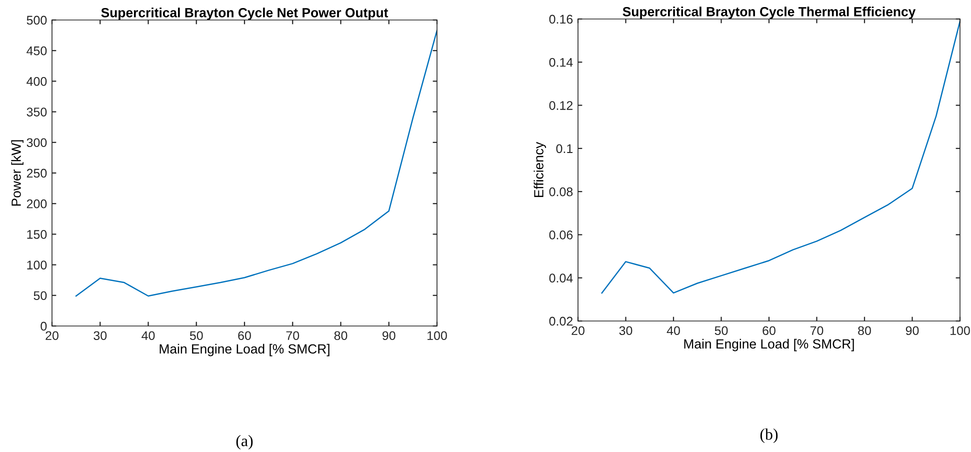 This screenshot has height=452, width=971. What do you see at coordinates (36, 173) in the screenshot?
I see `y-tick-label: 250` at bounding box center [36, 173].